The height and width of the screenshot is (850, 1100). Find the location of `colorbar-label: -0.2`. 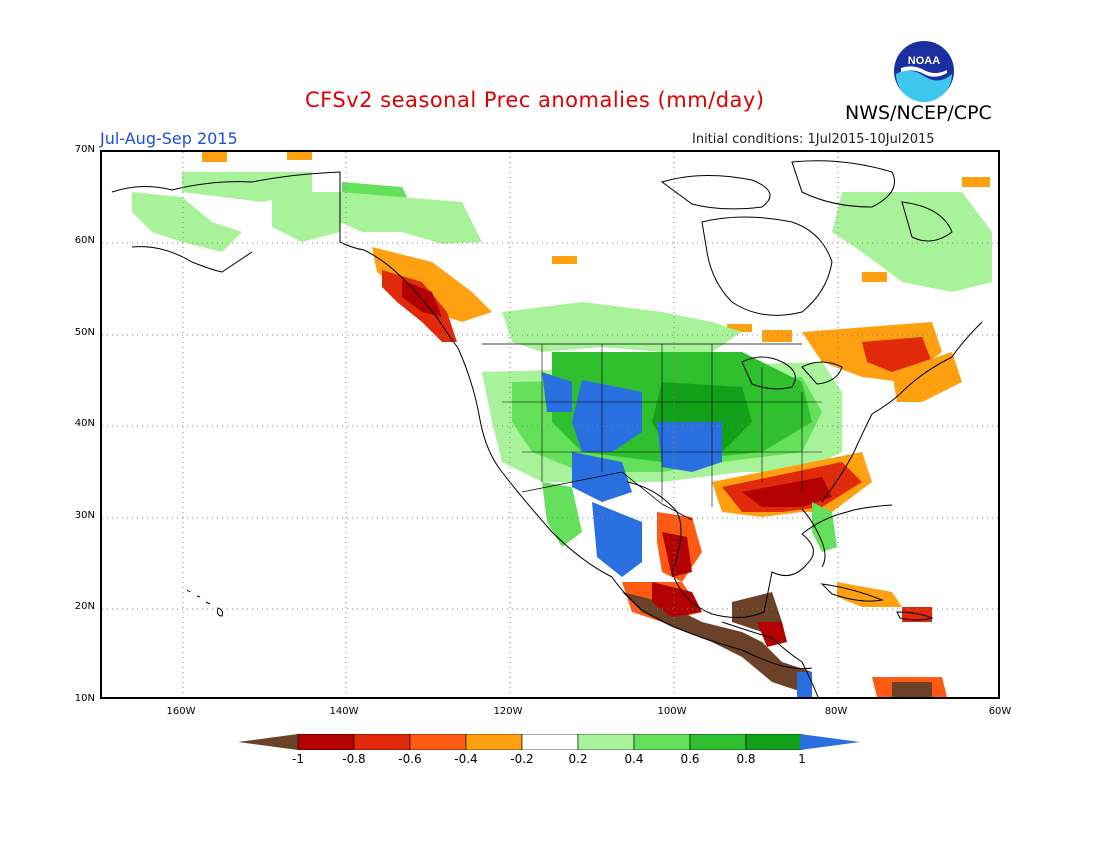

colorbar-label: -0.2 is located at coordinates (522, 759).